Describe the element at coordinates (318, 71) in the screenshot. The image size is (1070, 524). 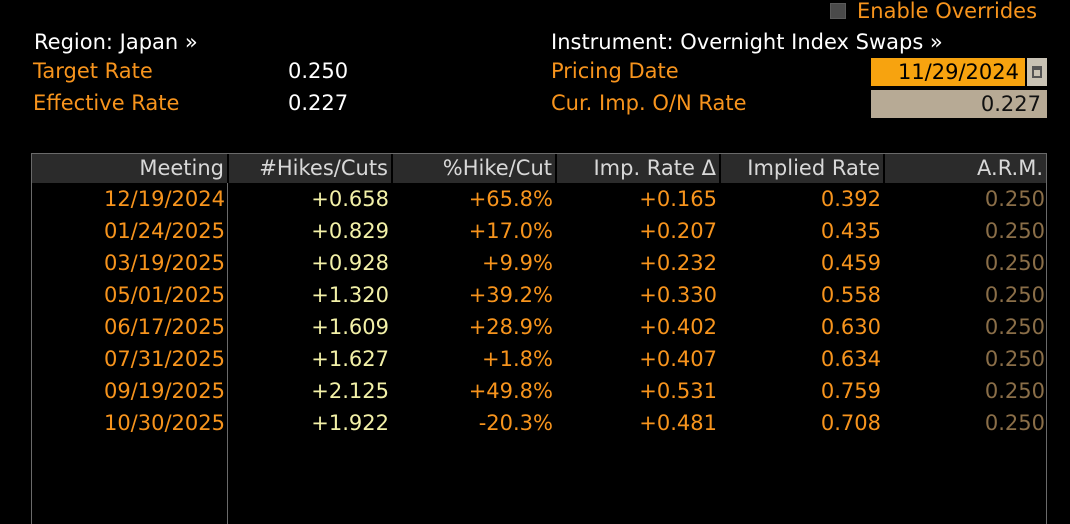
I see `target-rate-value: 0.250` at that location.